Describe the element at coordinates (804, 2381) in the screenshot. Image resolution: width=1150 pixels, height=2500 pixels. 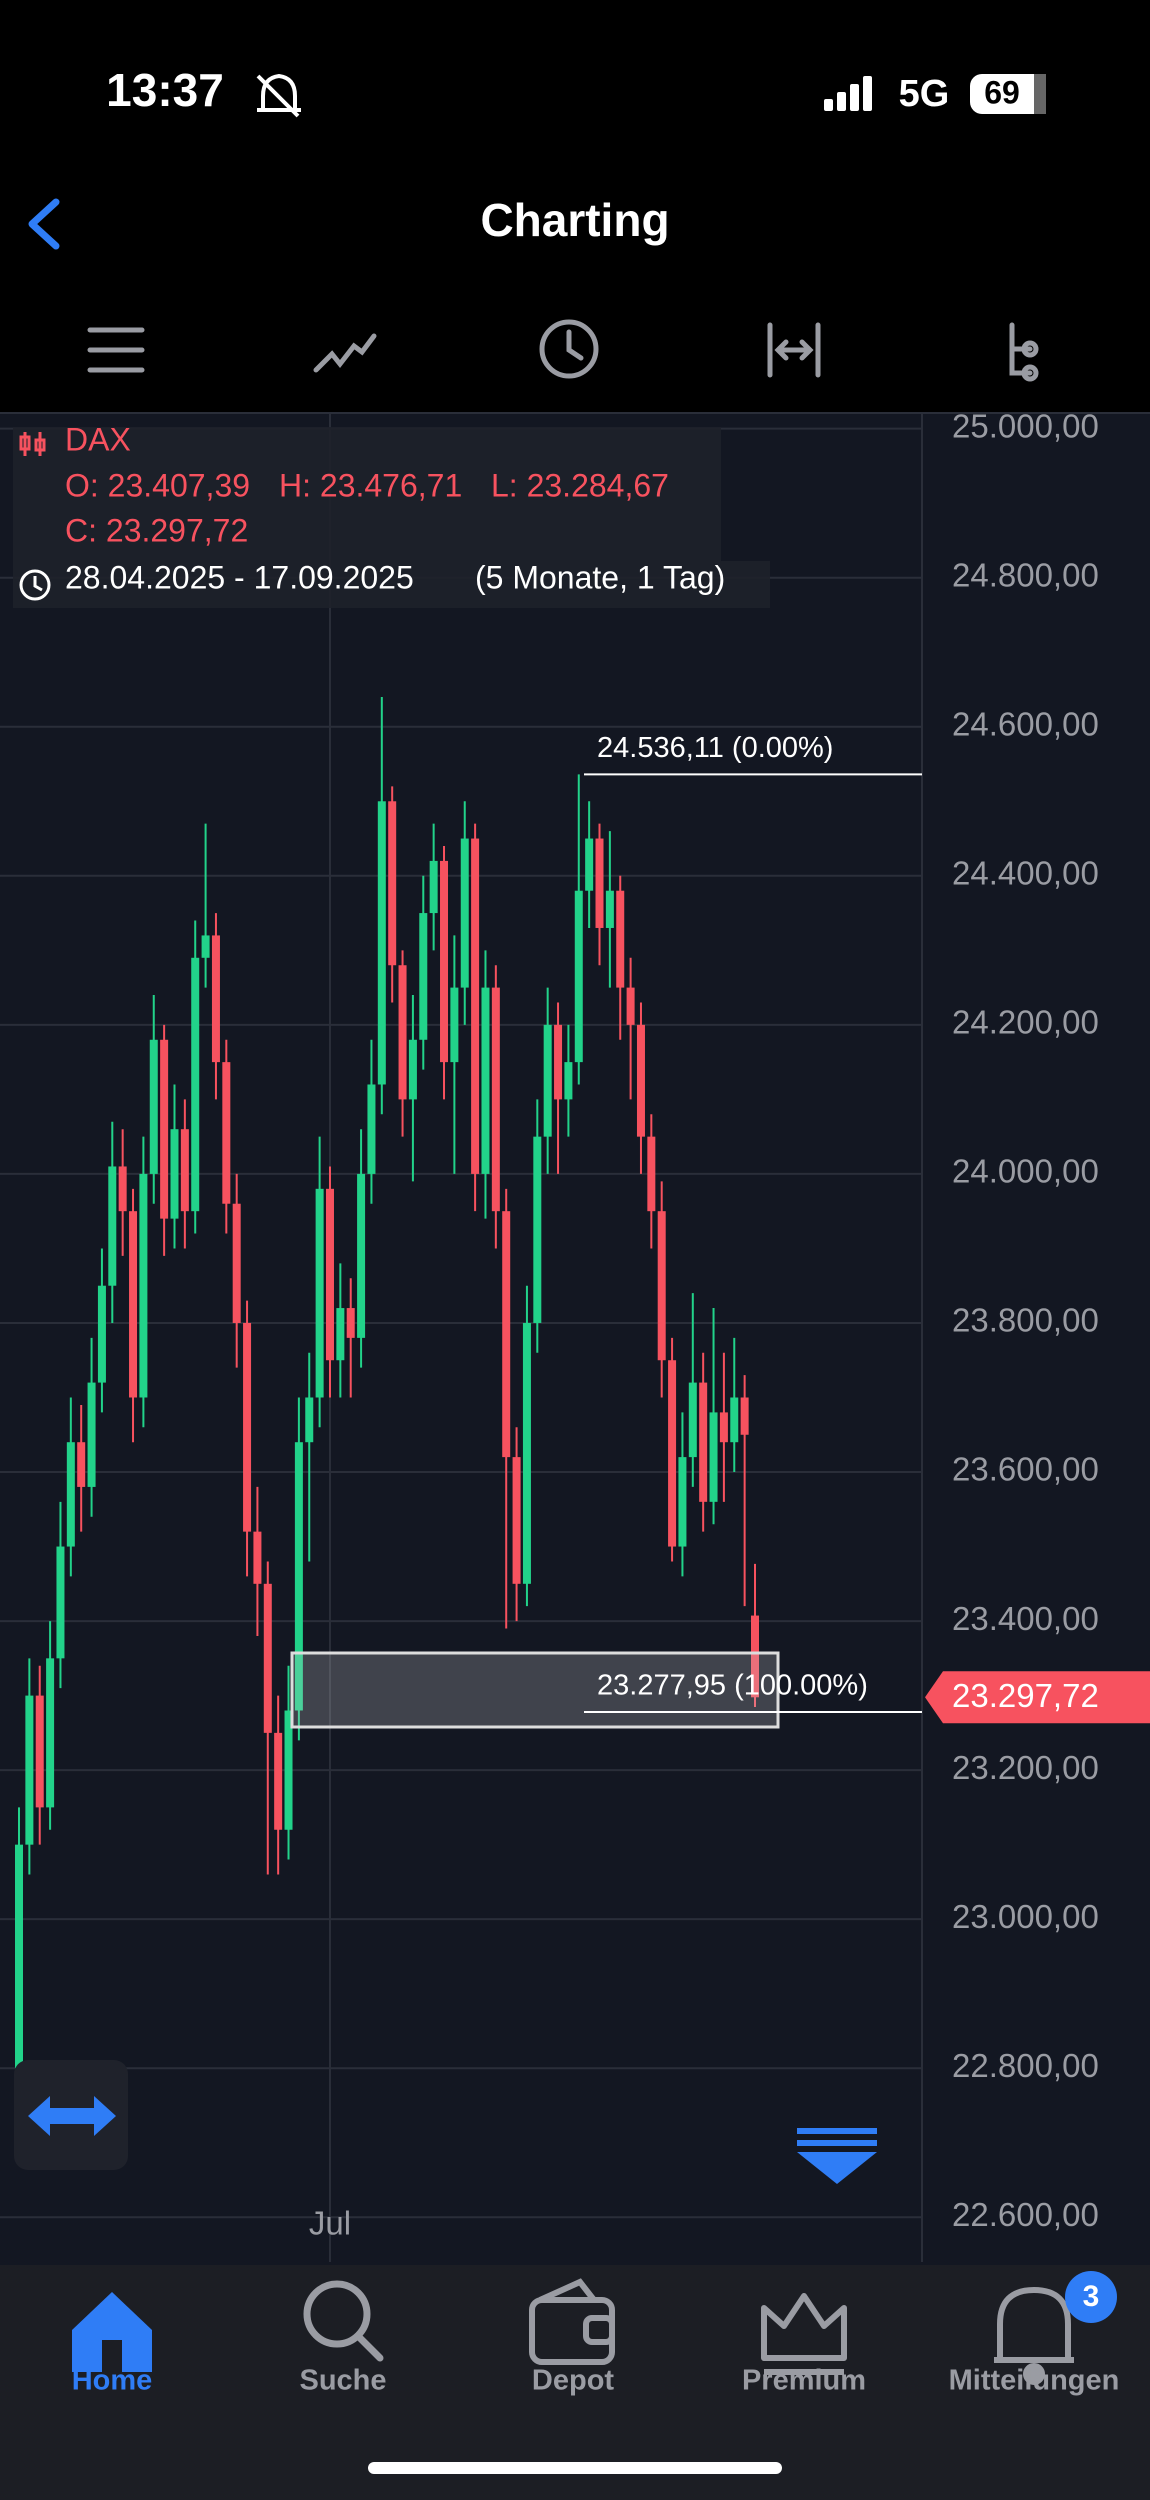
I see `tab-label: Premium` at that location.